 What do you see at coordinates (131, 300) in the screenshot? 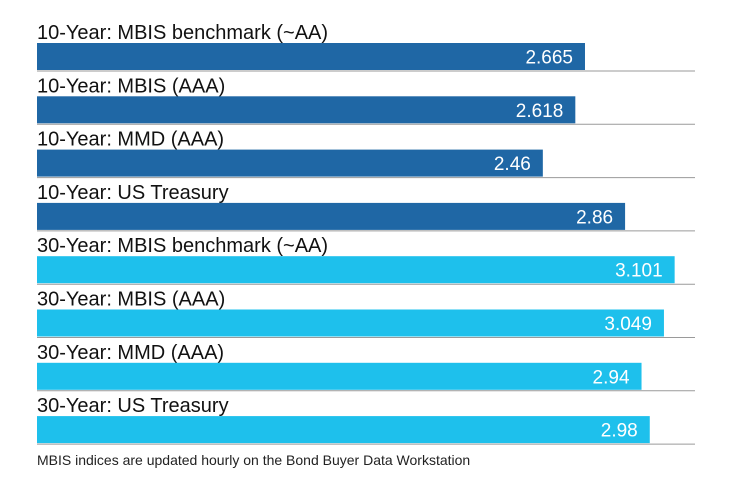
I see `category-label: 30-Year: MBIS (AAA)` at bounding box center [131, 300].